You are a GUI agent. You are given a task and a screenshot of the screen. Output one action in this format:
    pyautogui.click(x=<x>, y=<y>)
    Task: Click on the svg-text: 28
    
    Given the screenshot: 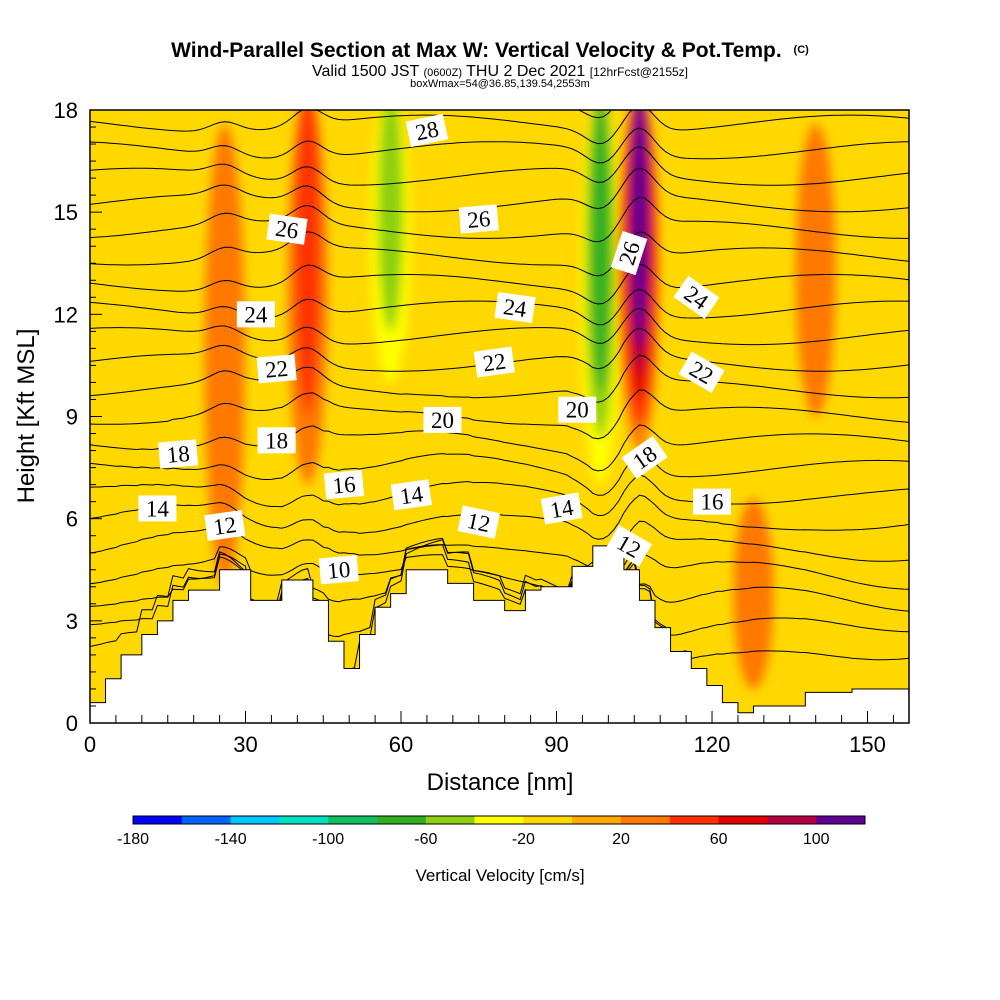 What is the action you would take?
    pyautogui.click(x=427, y=130)
    